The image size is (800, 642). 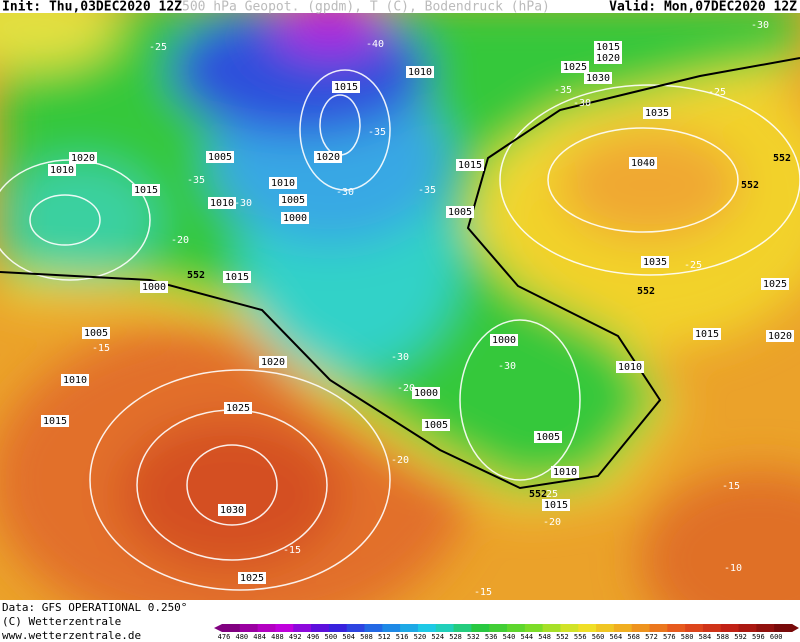 I want to click on colorbar-label: 504, so click(x=348, y=637).